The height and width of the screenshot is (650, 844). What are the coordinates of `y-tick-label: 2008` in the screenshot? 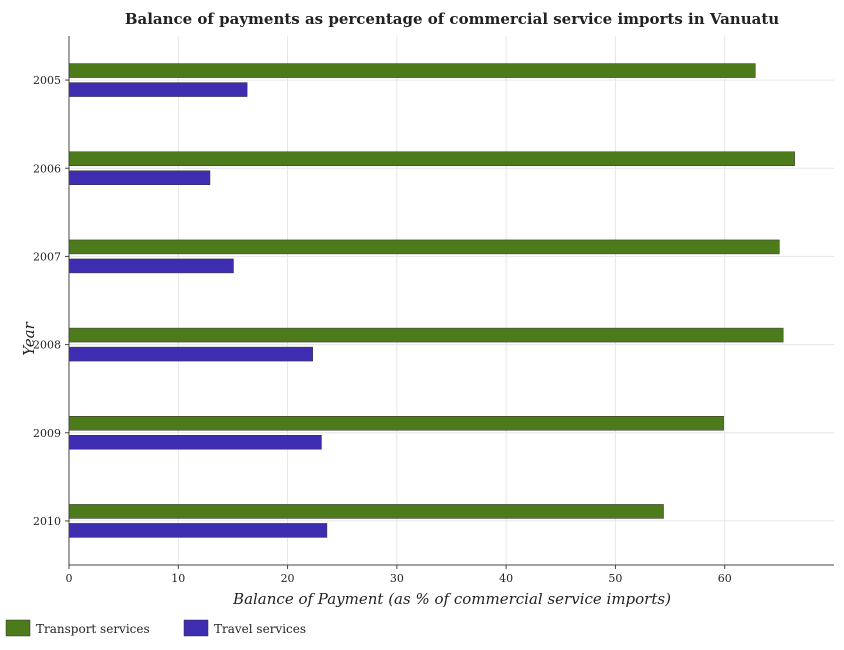 It's located at (47, 345).